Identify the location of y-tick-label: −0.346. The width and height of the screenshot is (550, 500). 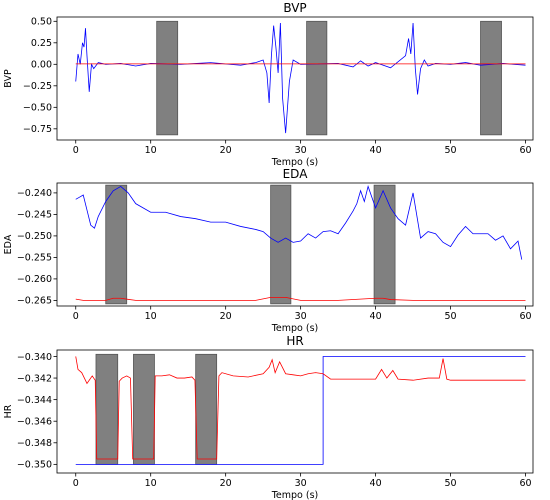
(34, 422).